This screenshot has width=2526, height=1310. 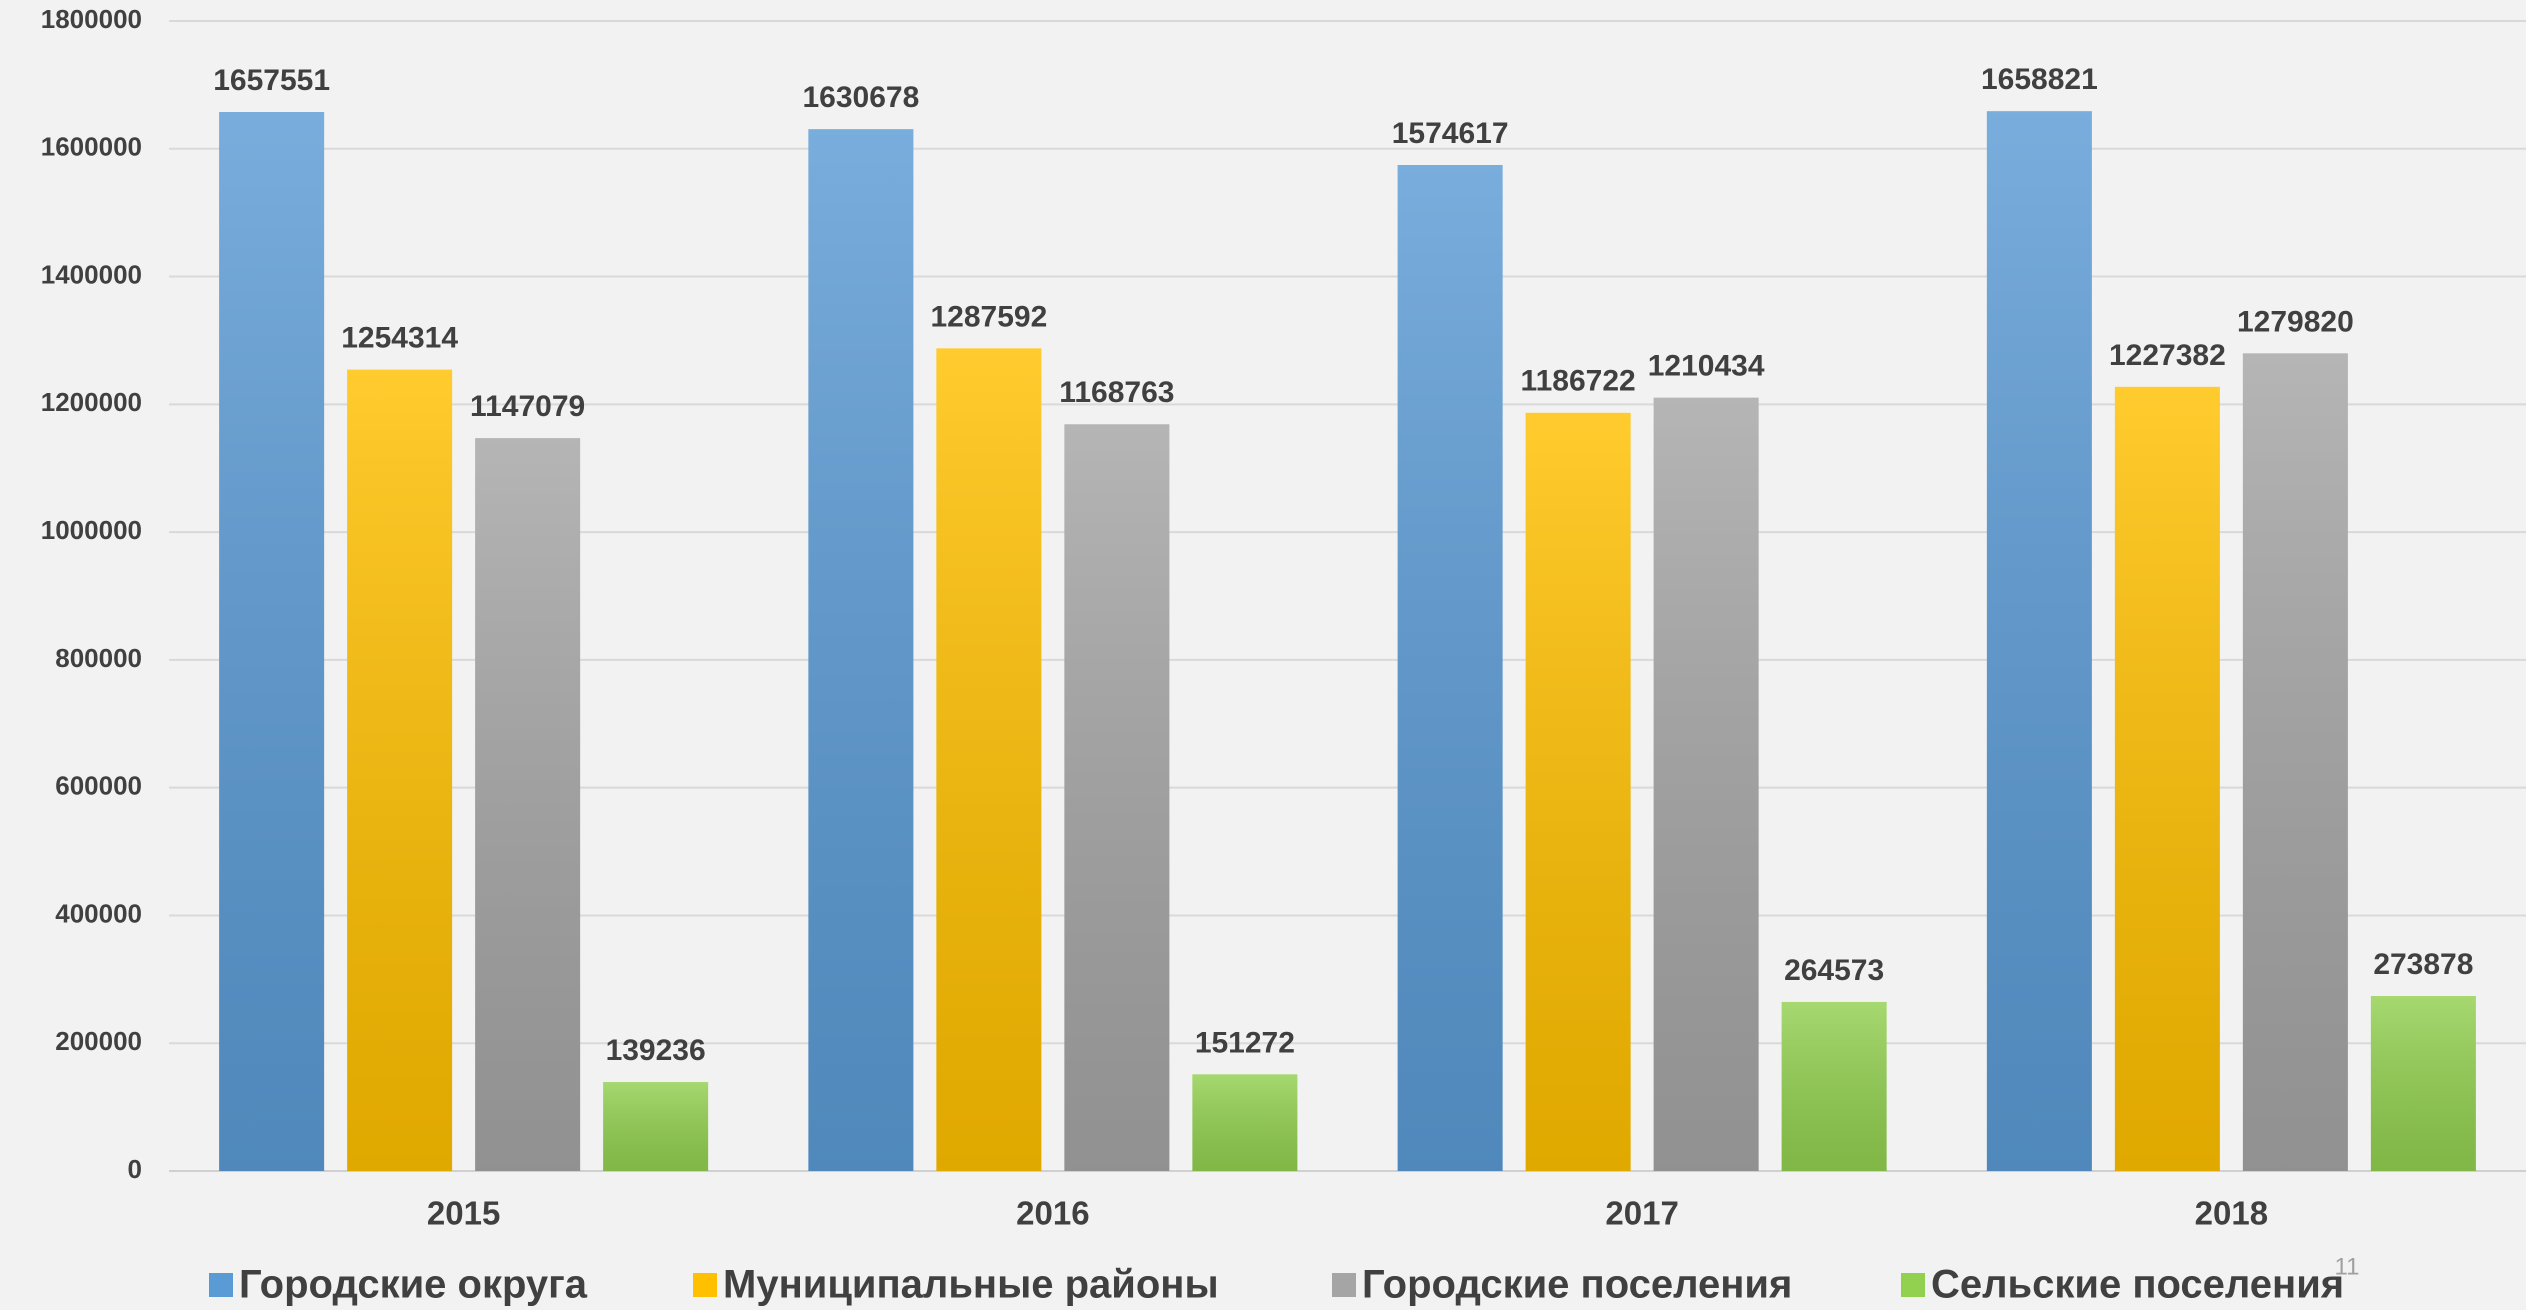 I want to click on data-label: 139236, so click(x=656, y=1050).